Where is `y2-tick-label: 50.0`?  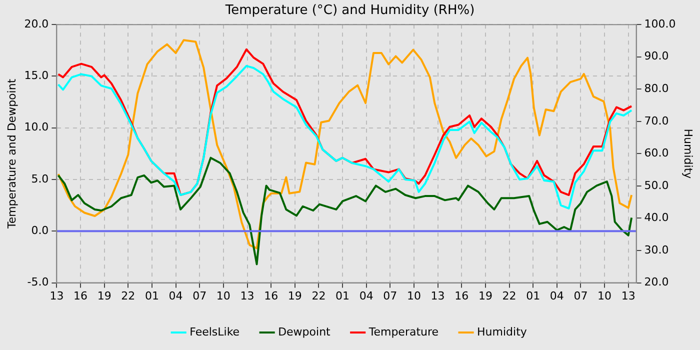
y2-tick-label: 50.0 is located at coordinates (656, 185).